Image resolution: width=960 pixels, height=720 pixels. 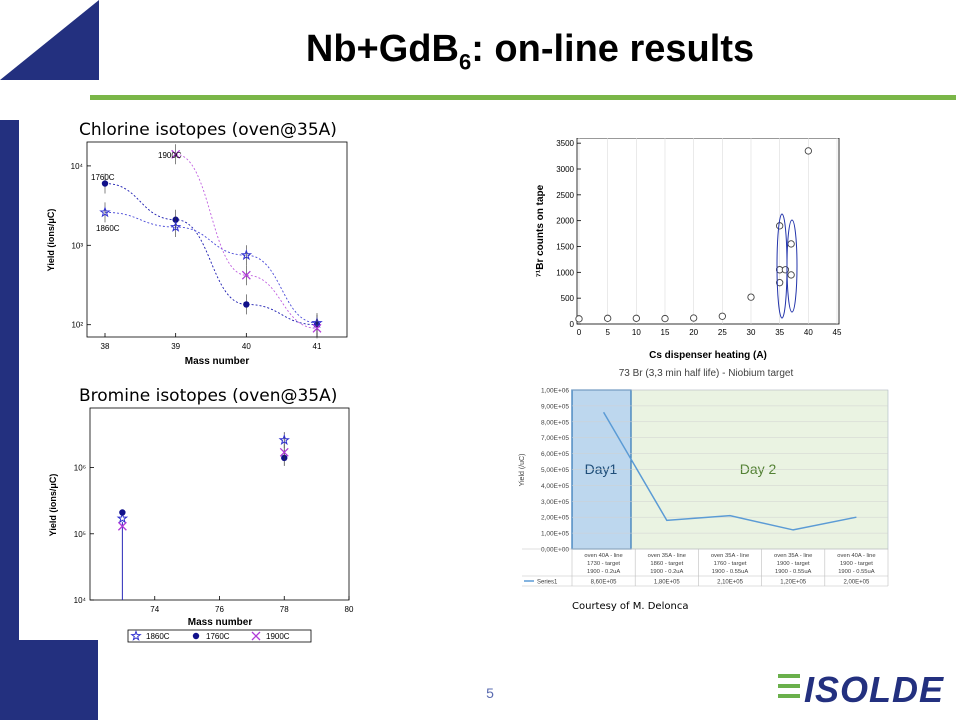 What do you see at coordinates (708, 355) in the screenshot?
I see `x-axis-title: Cs dispenser heating (A)` at bounding box center [708, 355].